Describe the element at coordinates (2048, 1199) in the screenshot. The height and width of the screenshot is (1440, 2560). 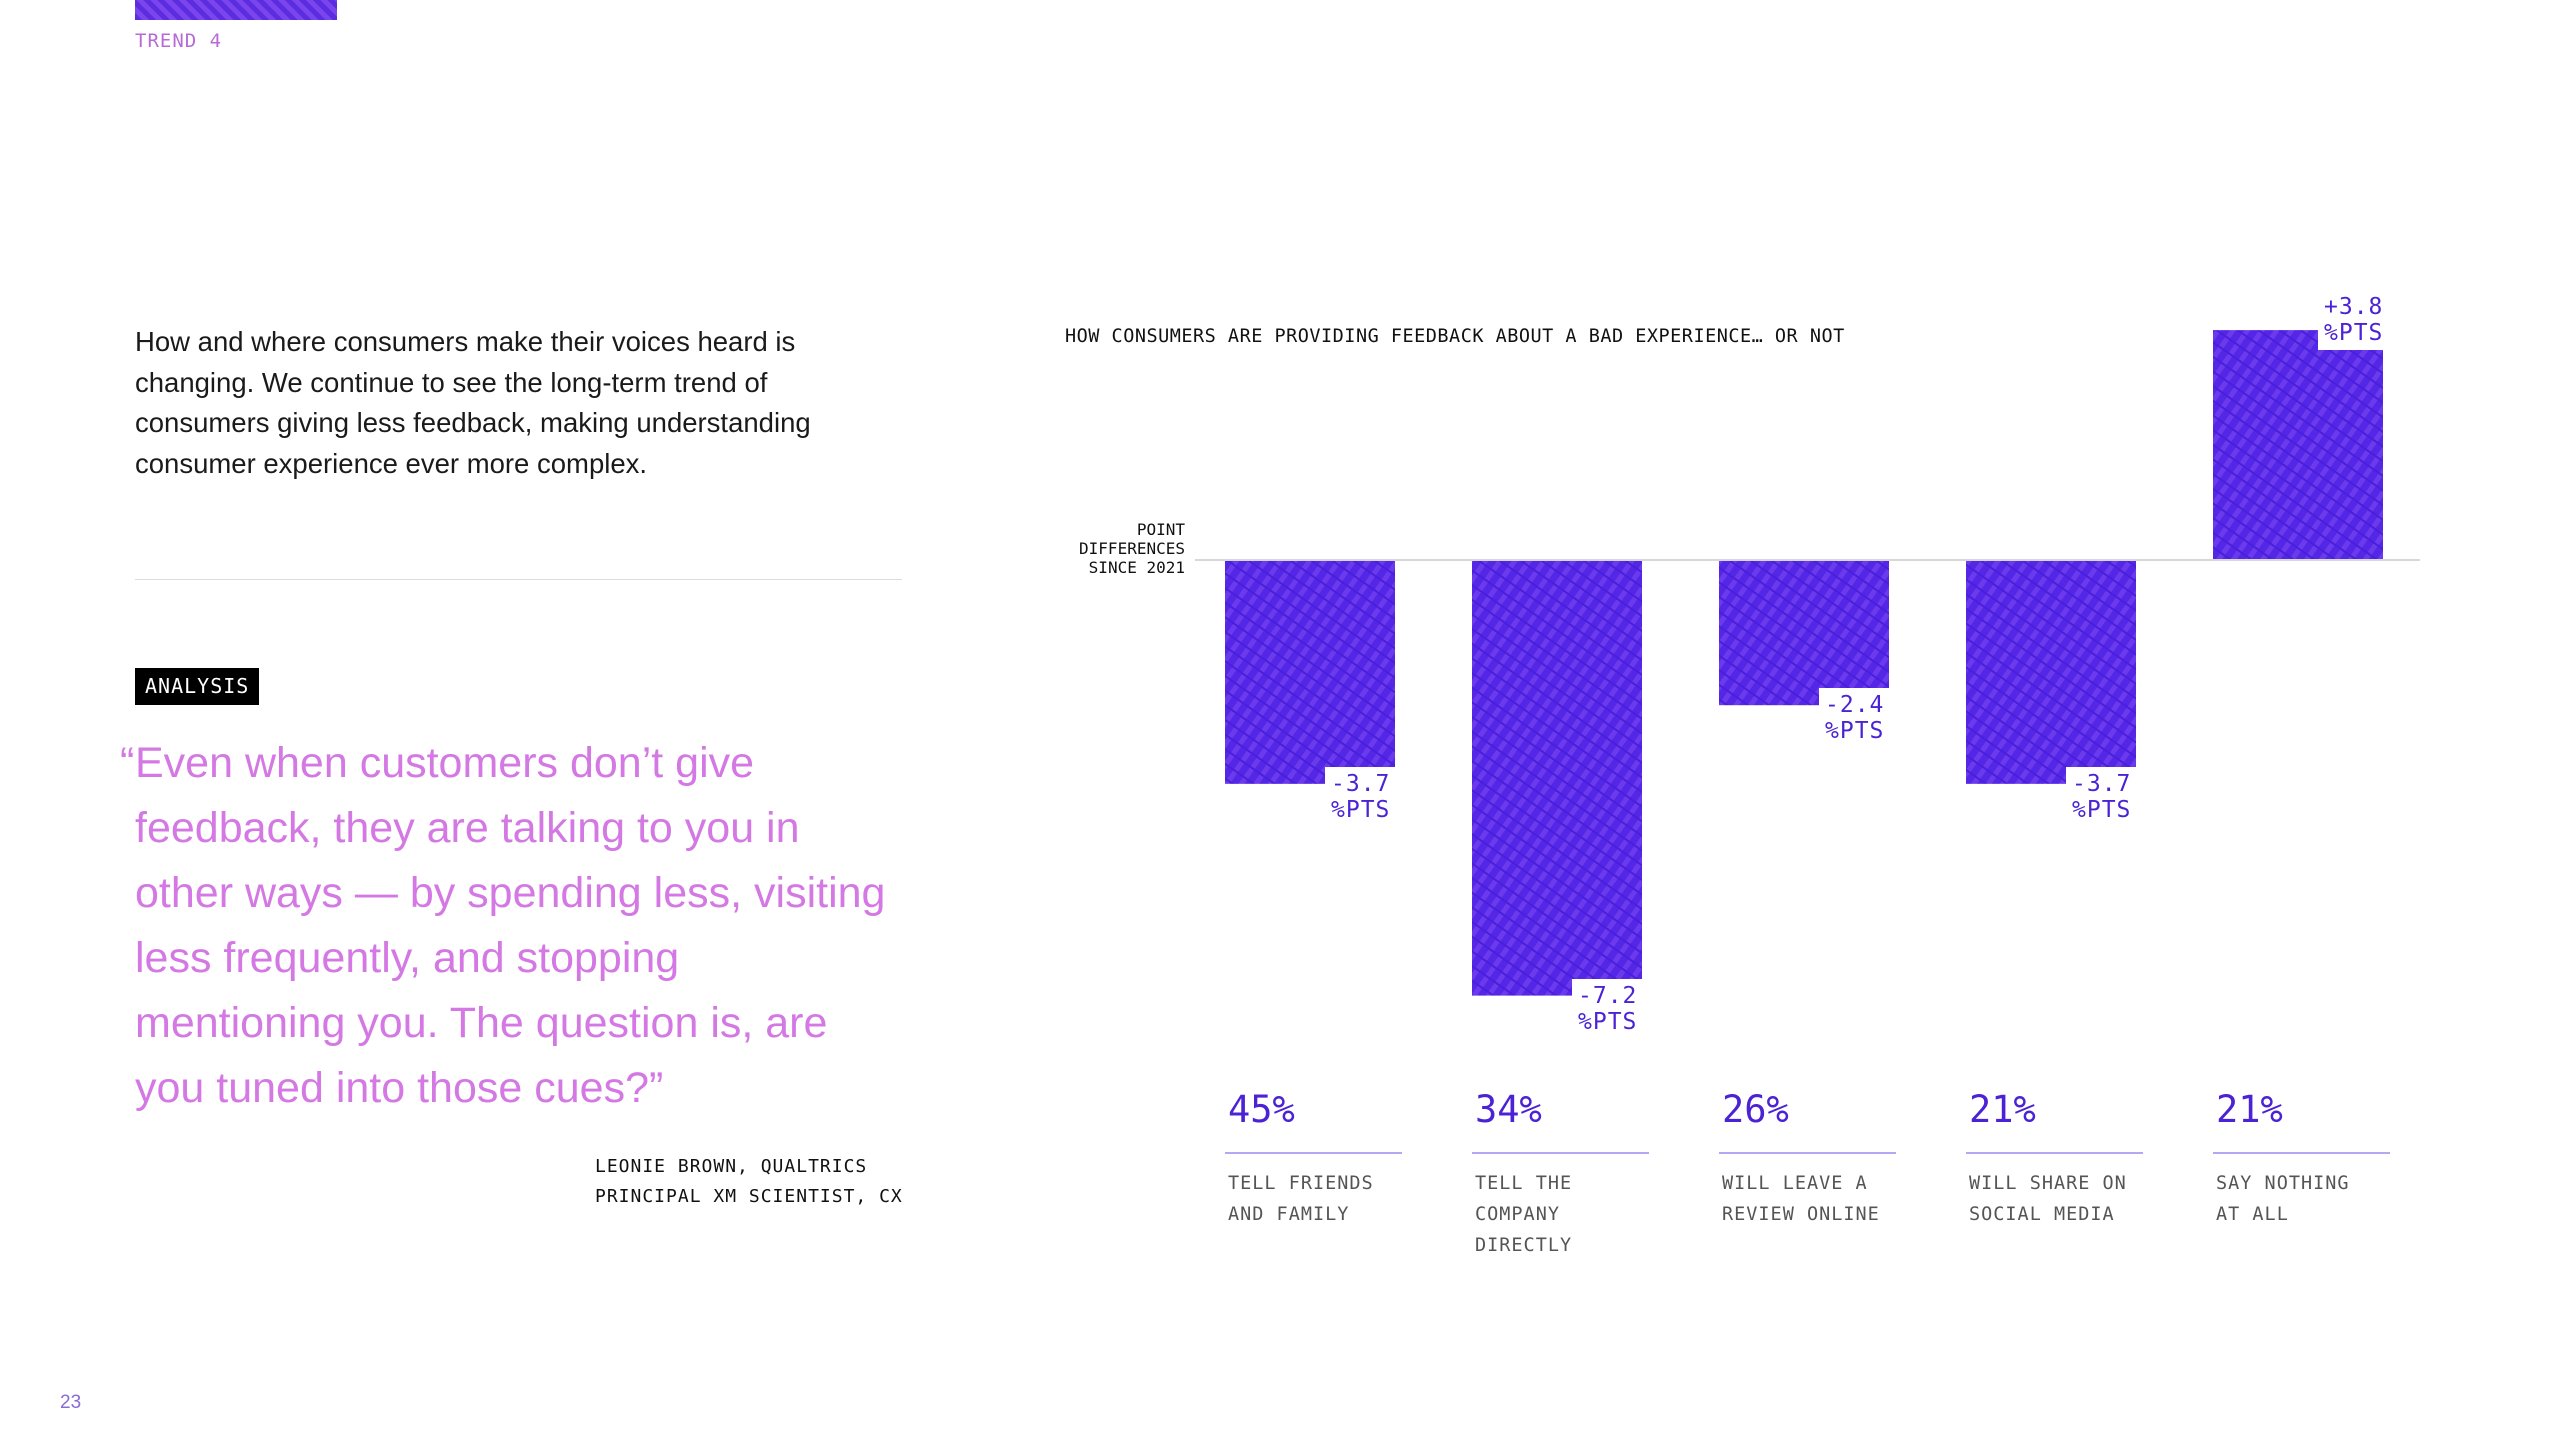
I see `category-label-4: WILL SHARE ON SOCIAL MEDIA` at that location.